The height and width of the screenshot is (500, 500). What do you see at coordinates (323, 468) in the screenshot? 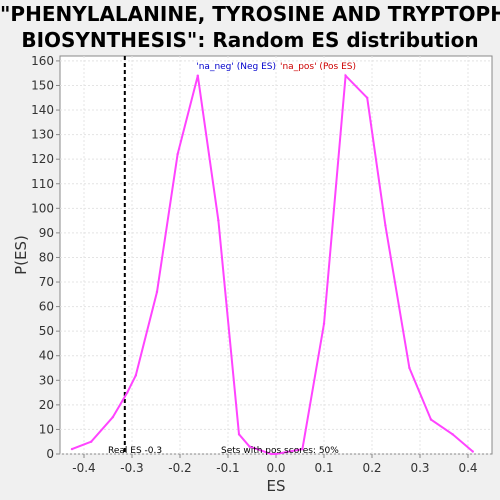
I see `x-tick-label: 0.1` at bounding box center [323, 468].